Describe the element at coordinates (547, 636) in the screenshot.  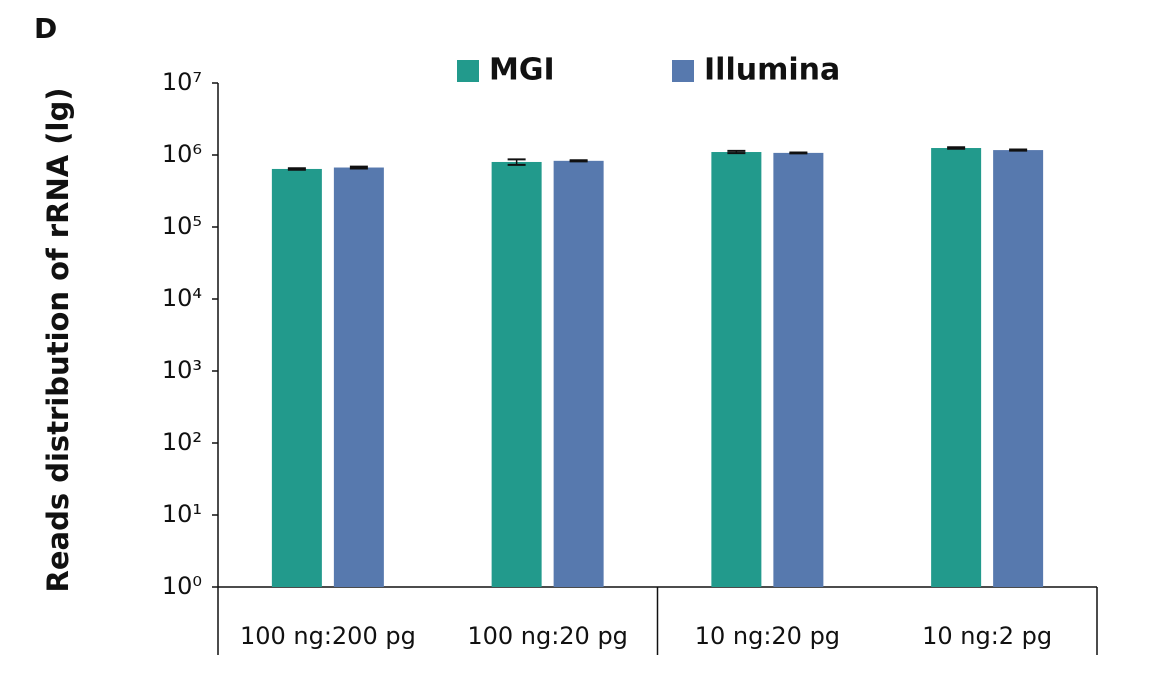
I see `x-tick-label: 100 ng:20 pg` at that location.